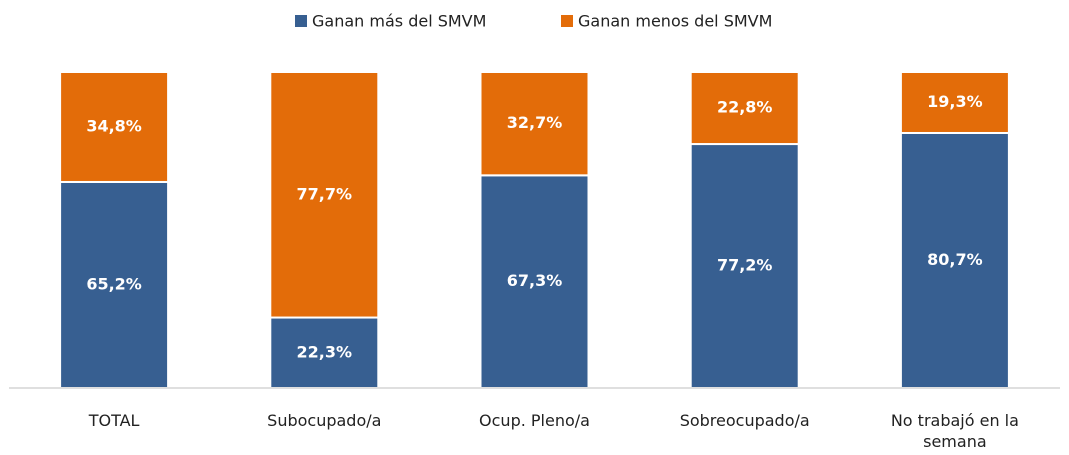  I want to click on data-label: 77,7%, so click(325, 193).